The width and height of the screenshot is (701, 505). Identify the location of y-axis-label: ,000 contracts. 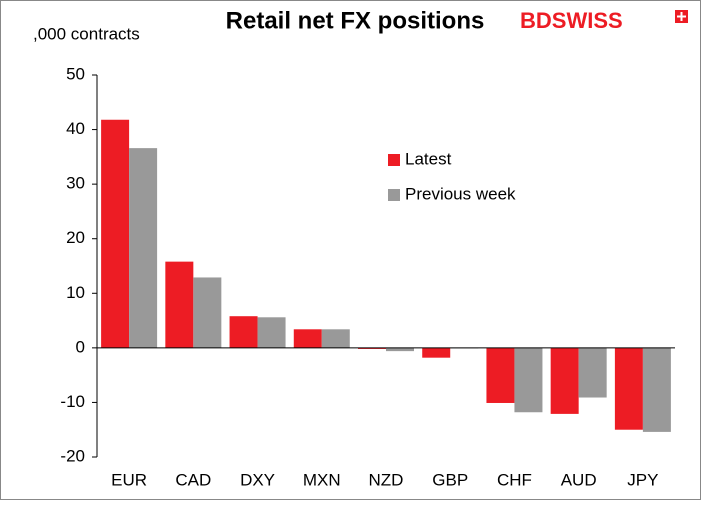
(86, 33).